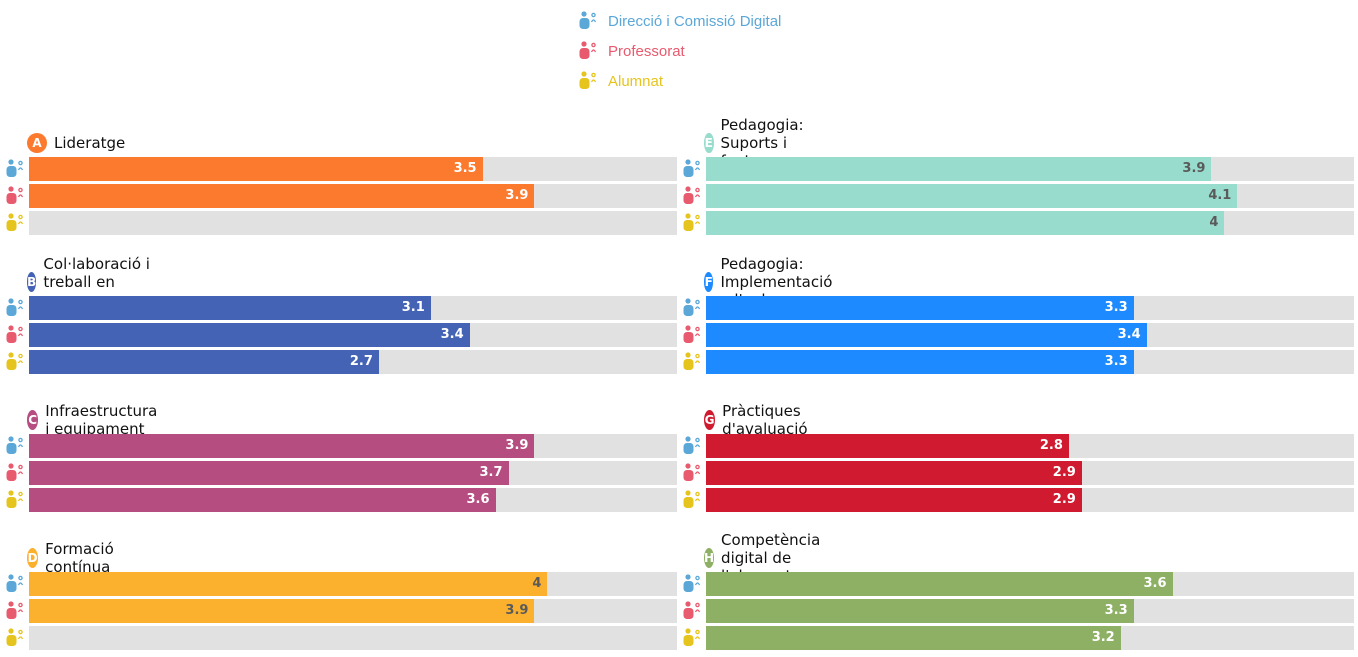 This screenshot has height=657, width=1358. I want to click on bar-row-alumnat: 3.6, so click(341, 500).